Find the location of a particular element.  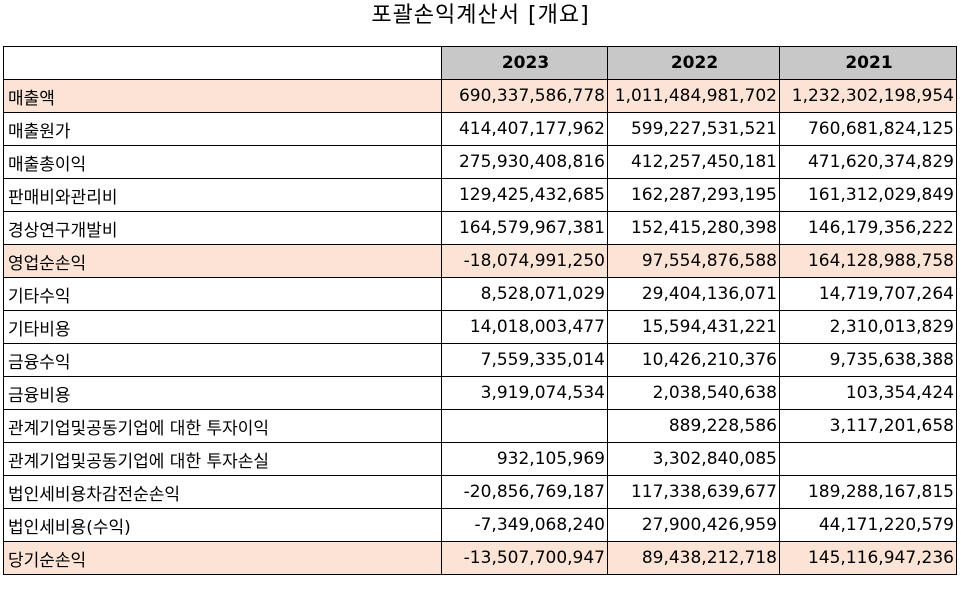

row-label: 당기순손익 is located at coordinates (222, 558).